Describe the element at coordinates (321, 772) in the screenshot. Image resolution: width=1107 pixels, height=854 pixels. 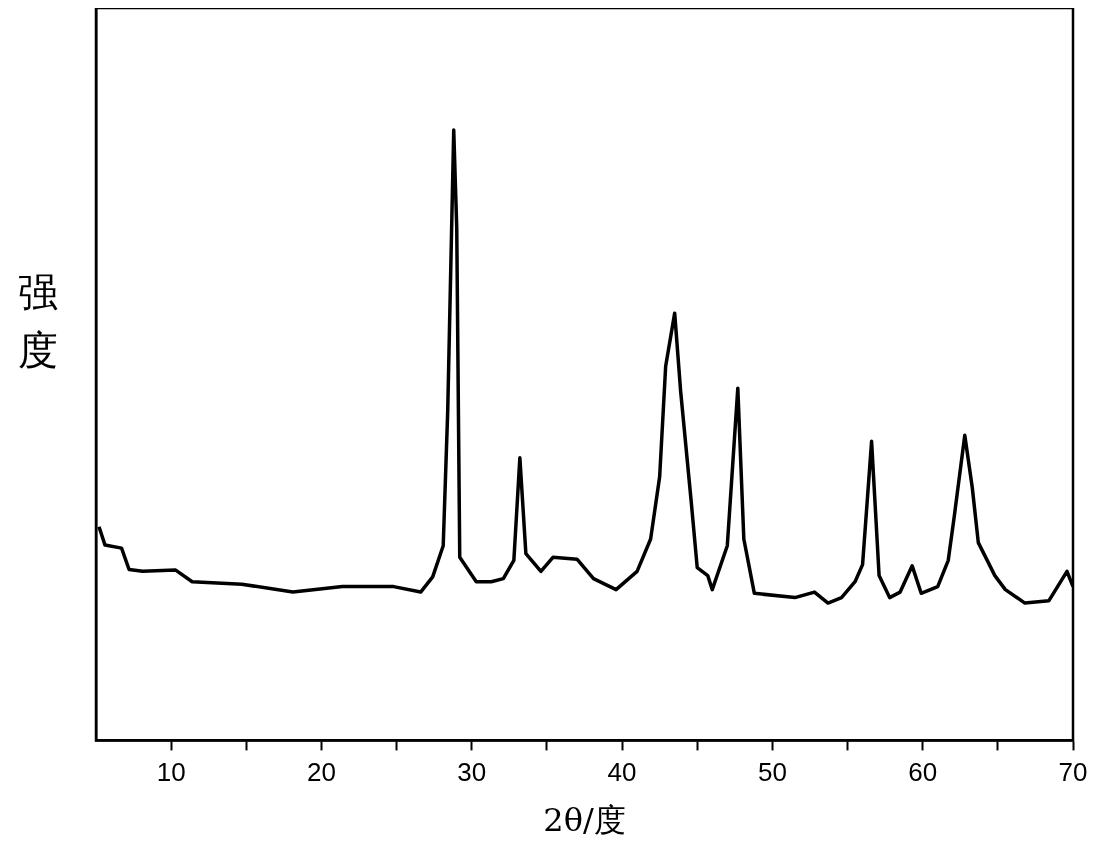
I see `x-tick-label: 20` at that location.